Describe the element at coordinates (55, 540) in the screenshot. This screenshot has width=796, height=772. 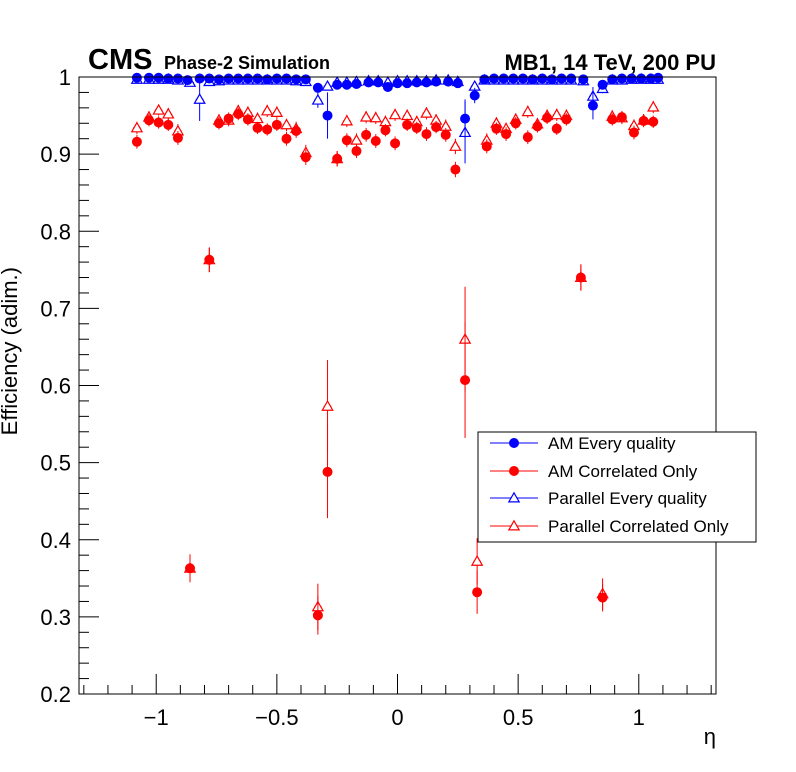
I see `y-tick-label: 0.4` at that location.